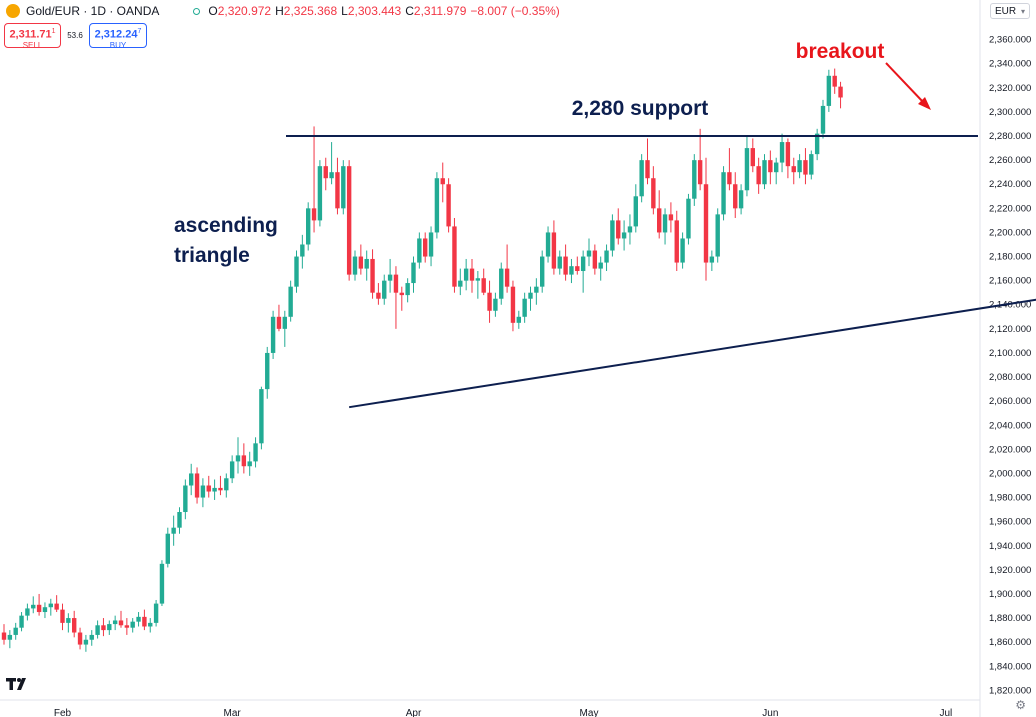  Describe the element at coordinates (244, 11) in the screenshot. I see `open-value: 2,320.972` at that location.